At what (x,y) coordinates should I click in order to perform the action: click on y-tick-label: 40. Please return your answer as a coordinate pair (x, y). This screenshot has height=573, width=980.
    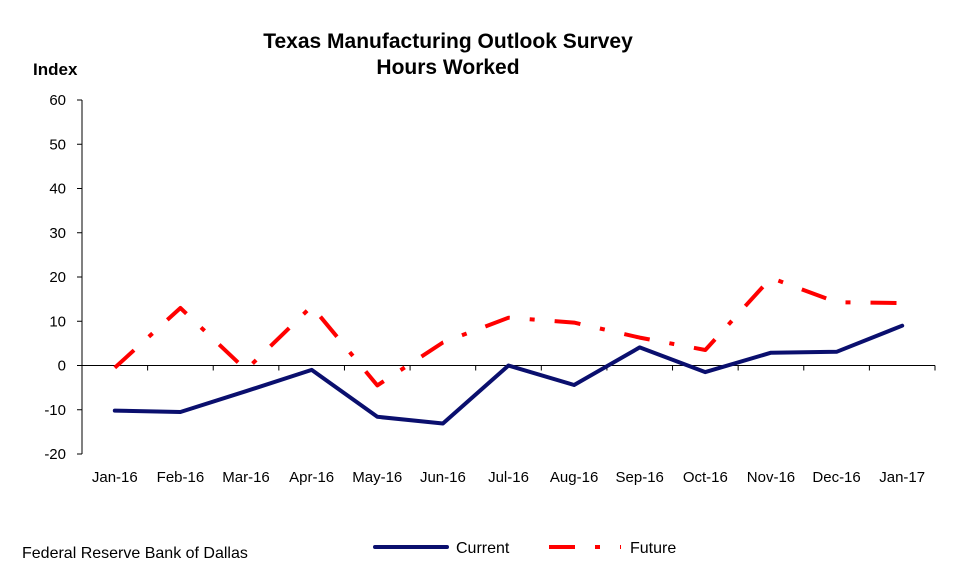
    Looking at the image, I should click on (57, 189).